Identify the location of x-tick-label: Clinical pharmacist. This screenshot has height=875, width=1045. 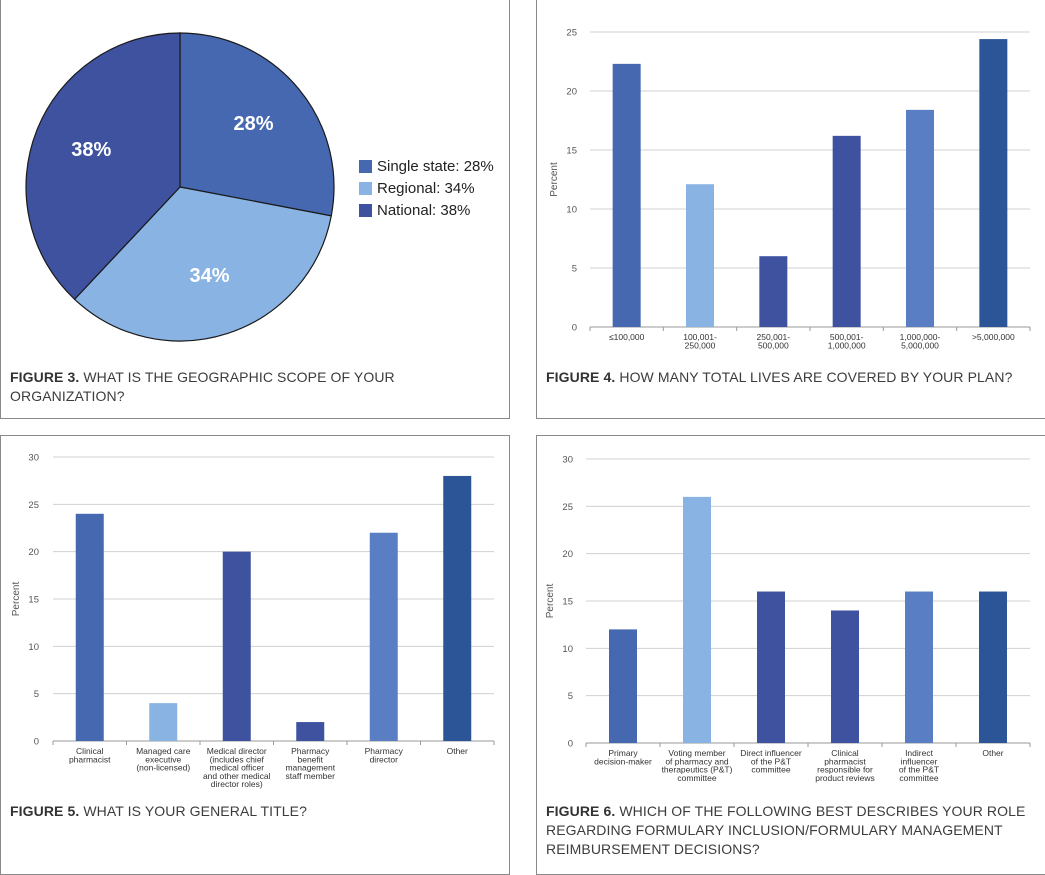
(90, 755).